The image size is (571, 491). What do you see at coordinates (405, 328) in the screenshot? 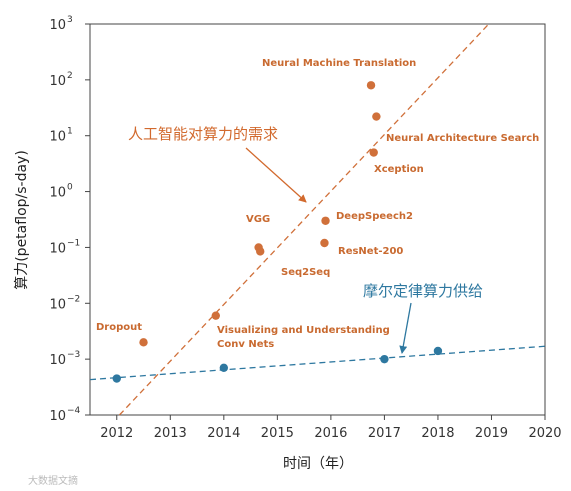
I see `supply-arrow` at bounding box center [405, 328].